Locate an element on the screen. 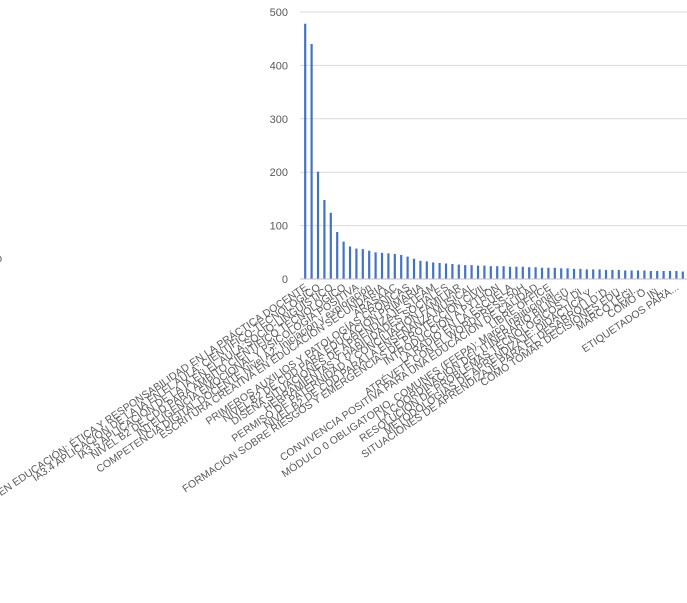 The width and height of the screenshot is (687, 603). y-tick-label: 0 is located at coordinates (285, 280).